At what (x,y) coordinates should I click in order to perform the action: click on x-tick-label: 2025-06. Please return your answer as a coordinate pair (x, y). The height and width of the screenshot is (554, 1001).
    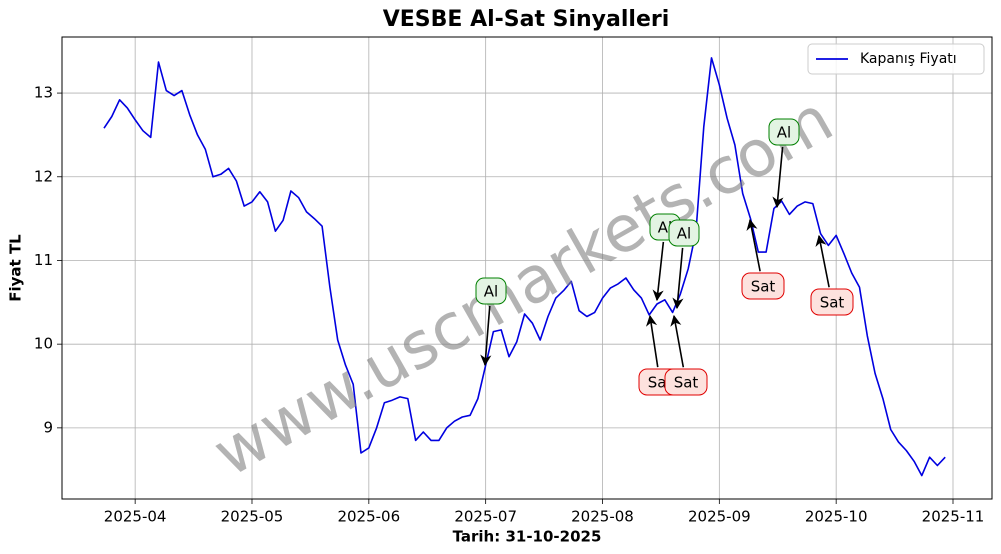
    Looking at the image, I should click on (368, 517).